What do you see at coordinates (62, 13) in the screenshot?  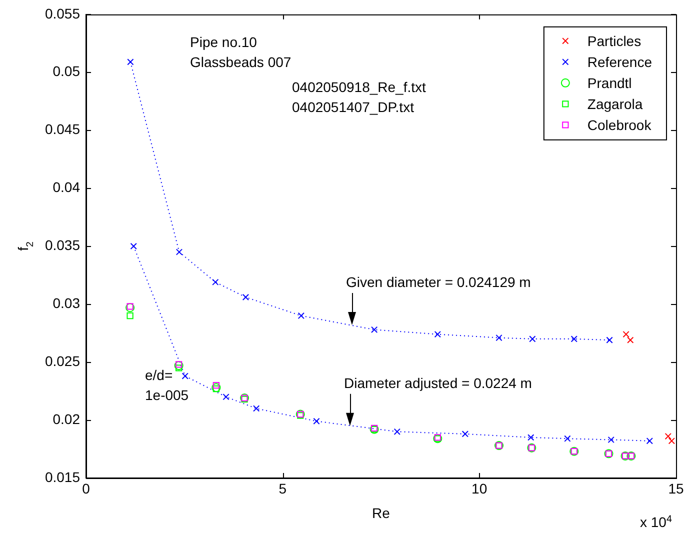 I see `y-tick-label: 0.055` at bounding box center [62, 13].